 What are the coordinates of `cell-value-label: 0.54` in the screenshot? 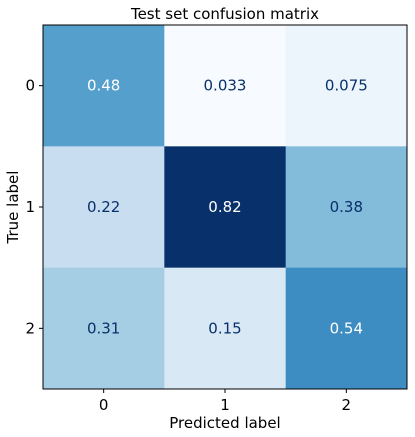 It's located at (346, 328).